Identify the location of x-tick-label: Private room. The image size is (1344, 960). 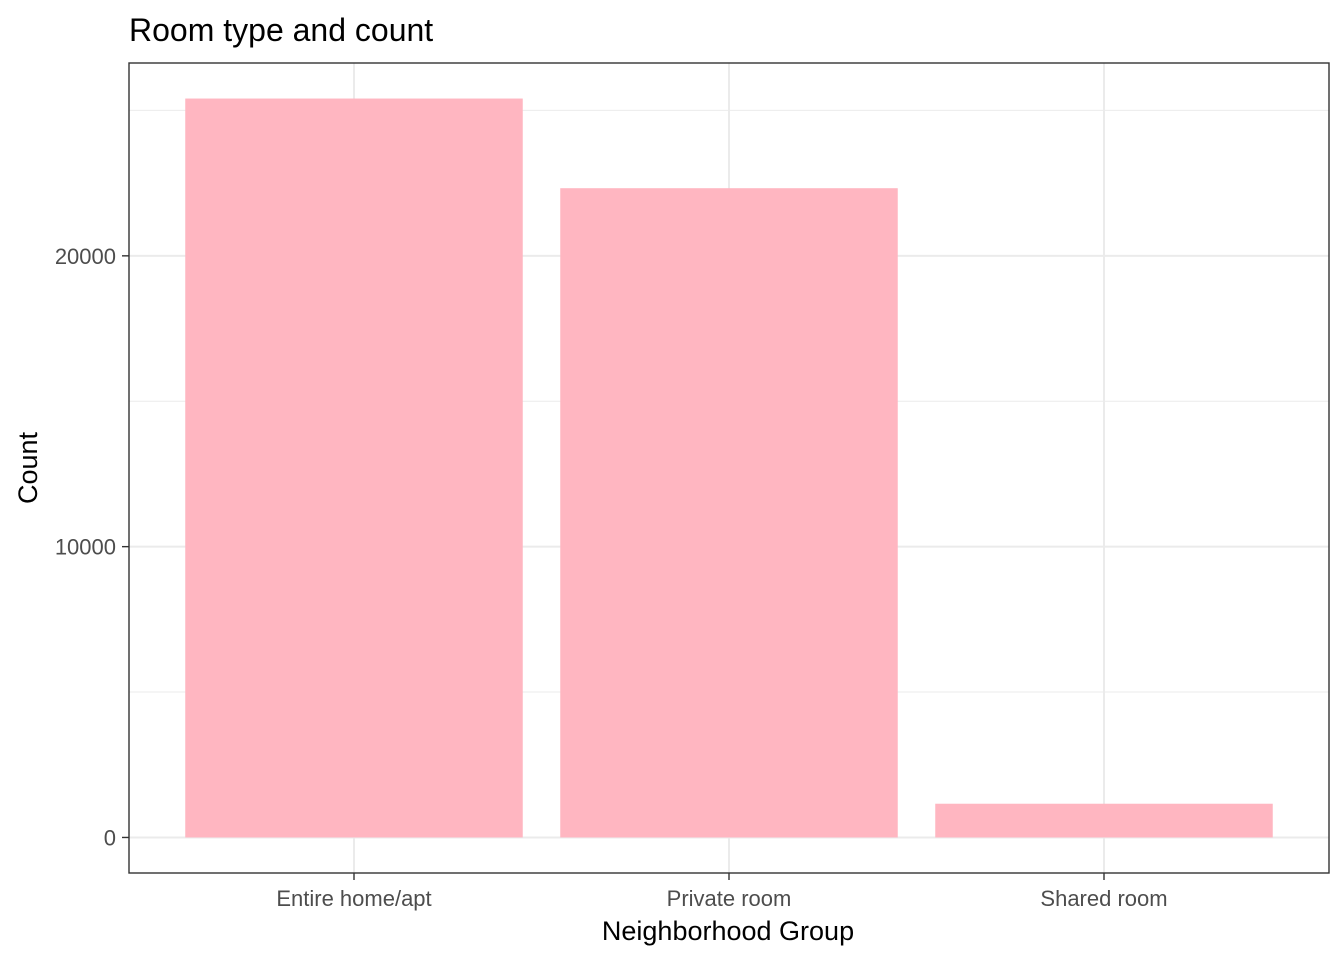
(729, 898).